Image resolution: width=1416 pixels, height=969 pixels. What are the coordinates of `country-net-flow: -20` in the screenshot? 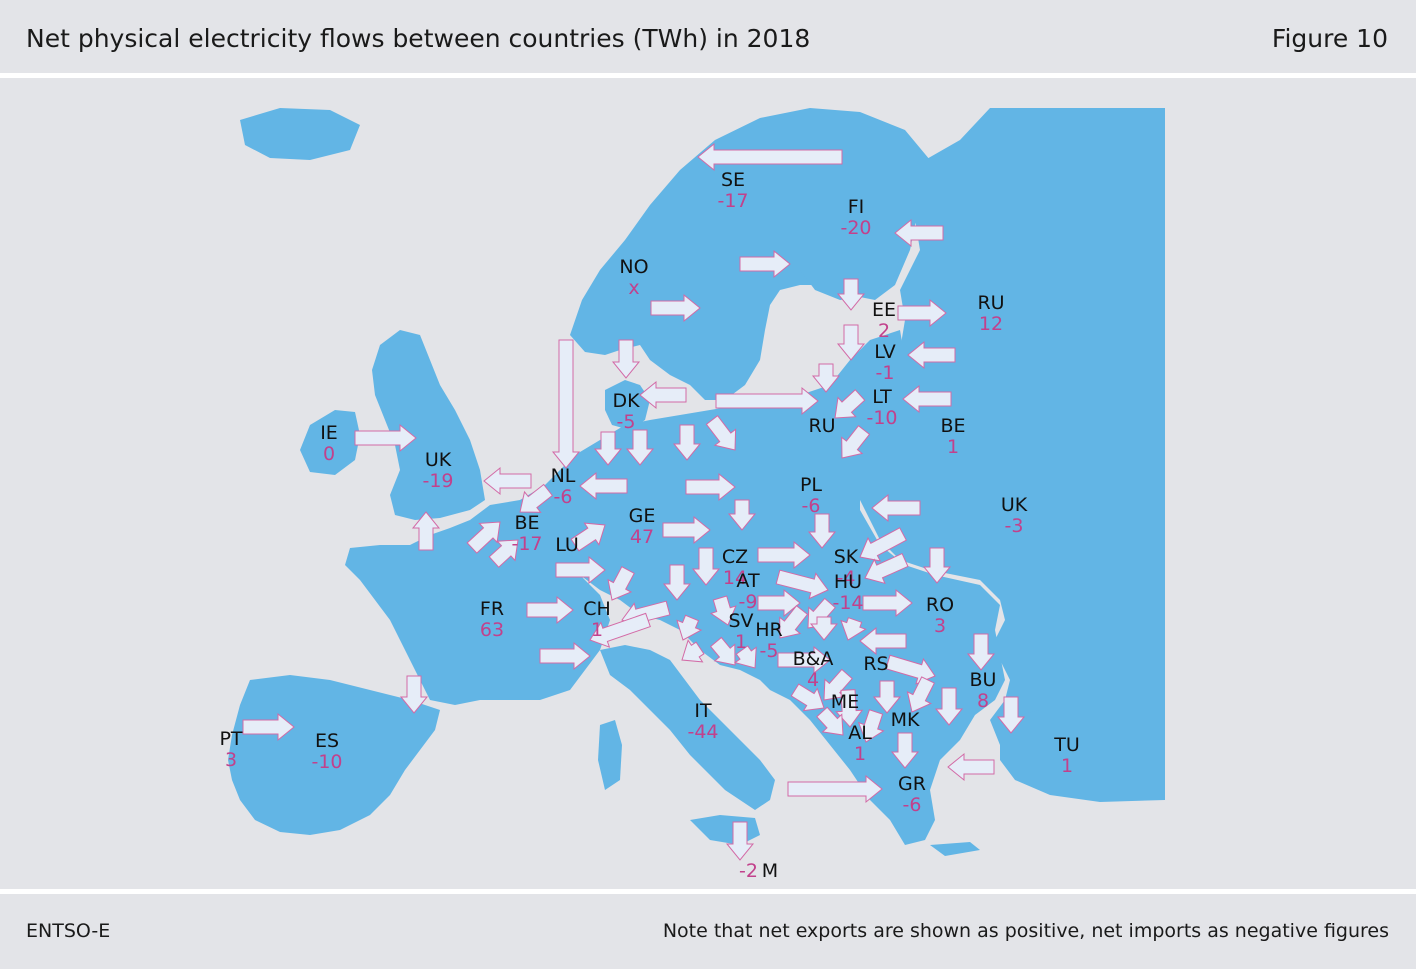 It's located at (855, 228).